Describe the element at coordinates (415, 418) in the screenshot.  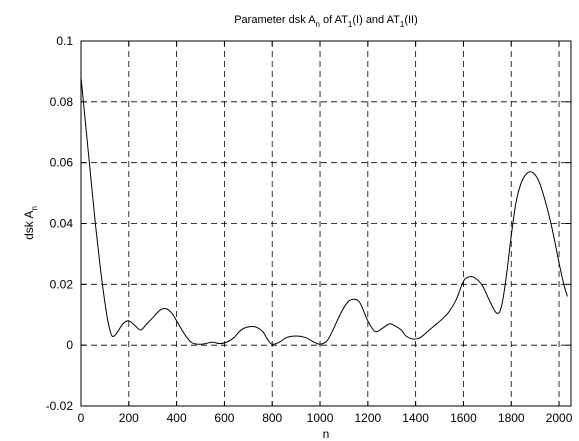
I see `x-tick-label: 1400` at that location.